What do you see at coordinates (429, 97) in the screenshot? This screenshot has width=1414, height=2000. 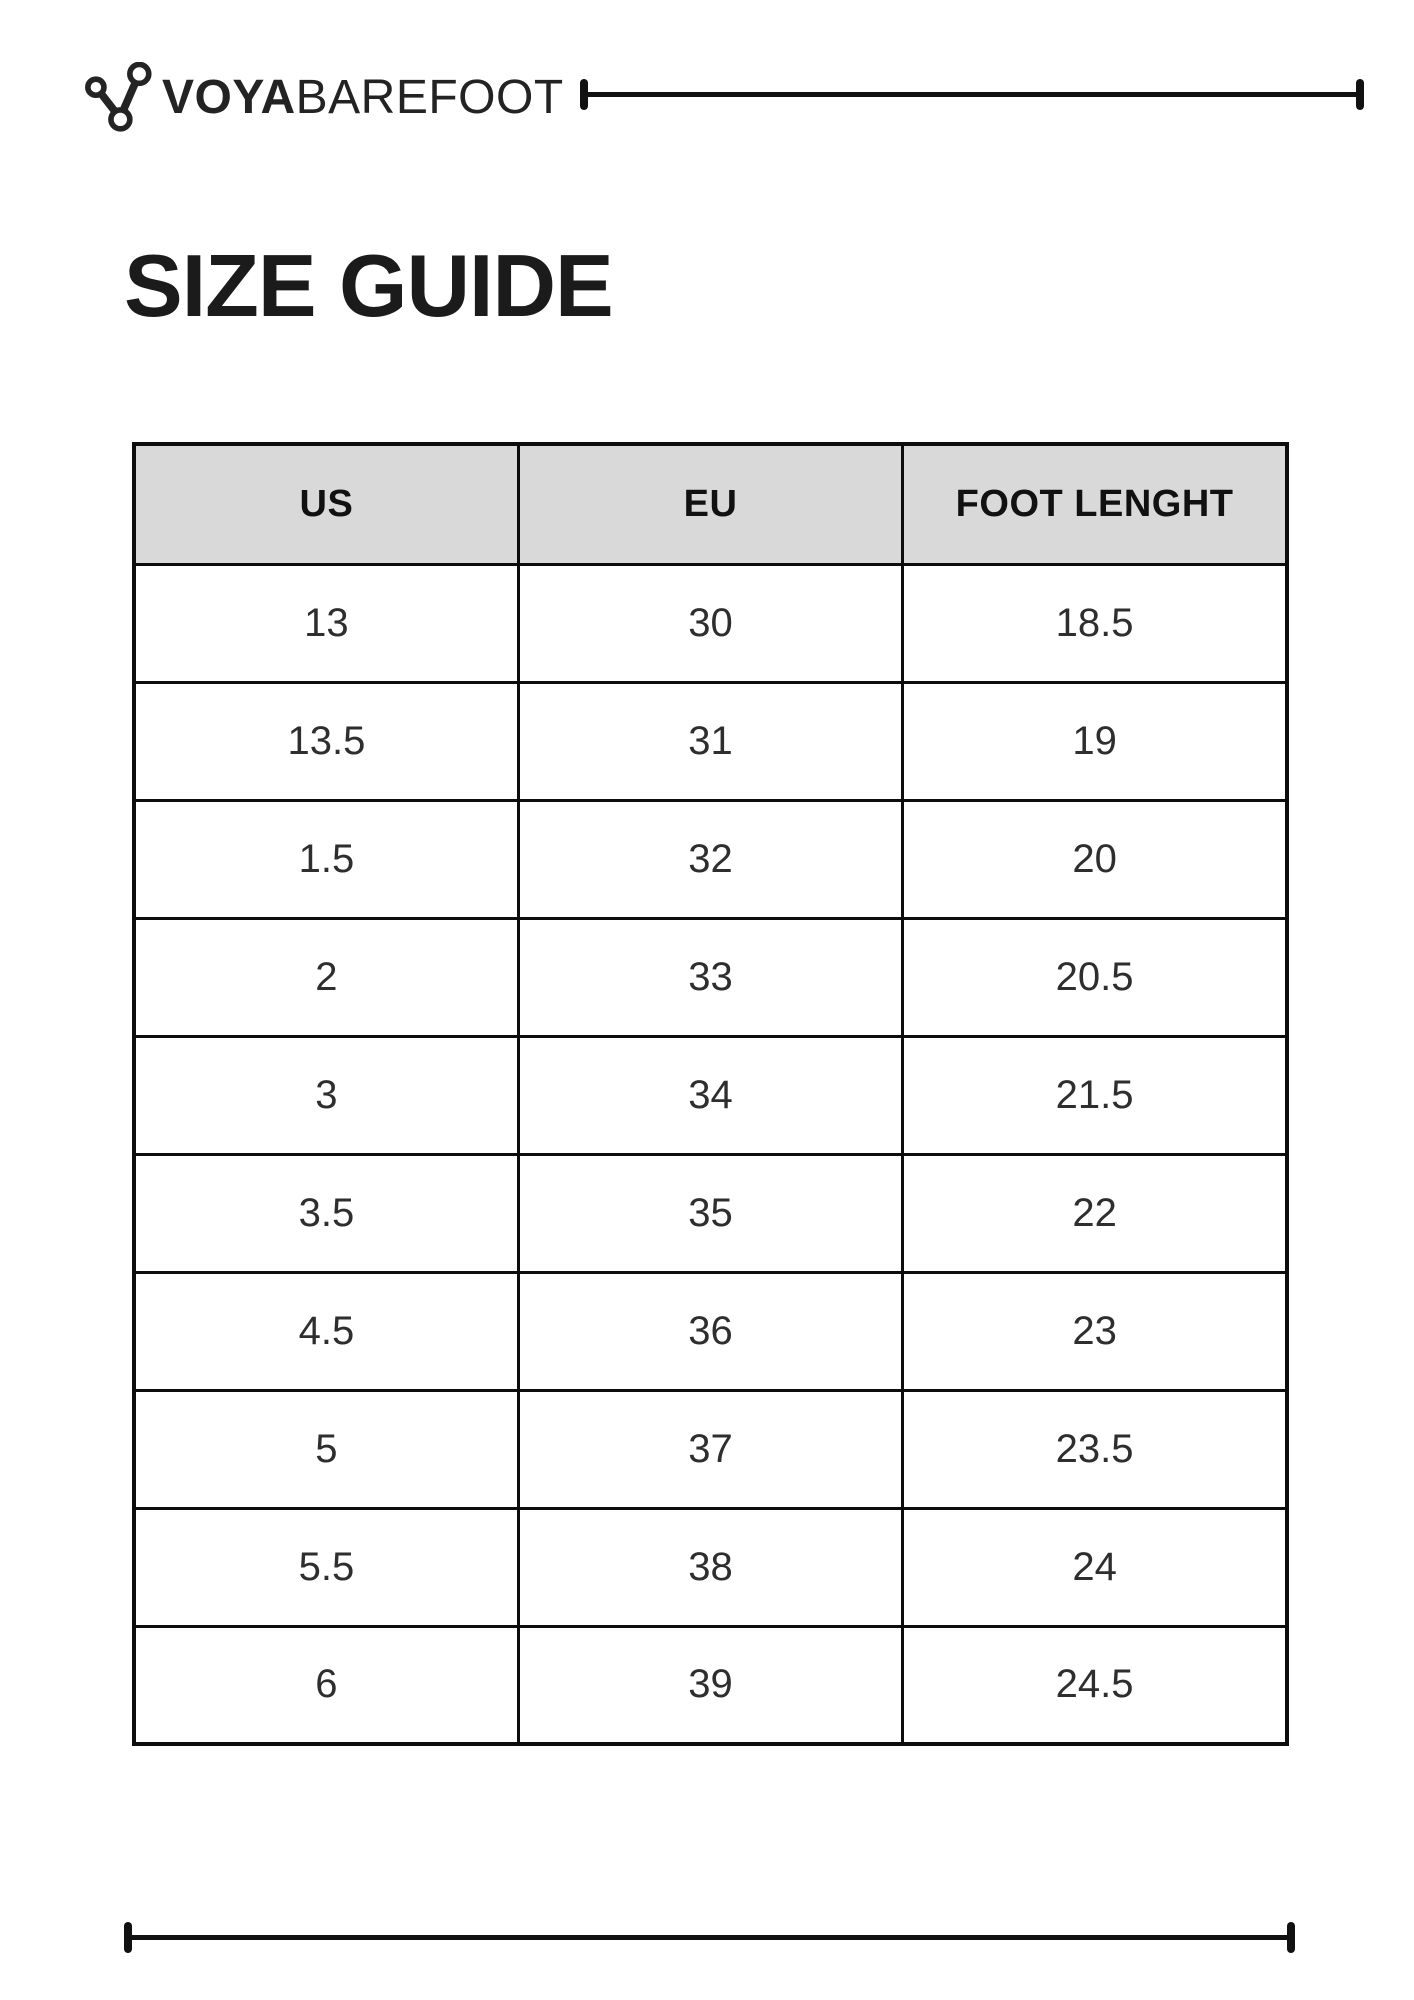 I see `brand-name-secondary: BAREFOOT` at bounding box center [429, 97].